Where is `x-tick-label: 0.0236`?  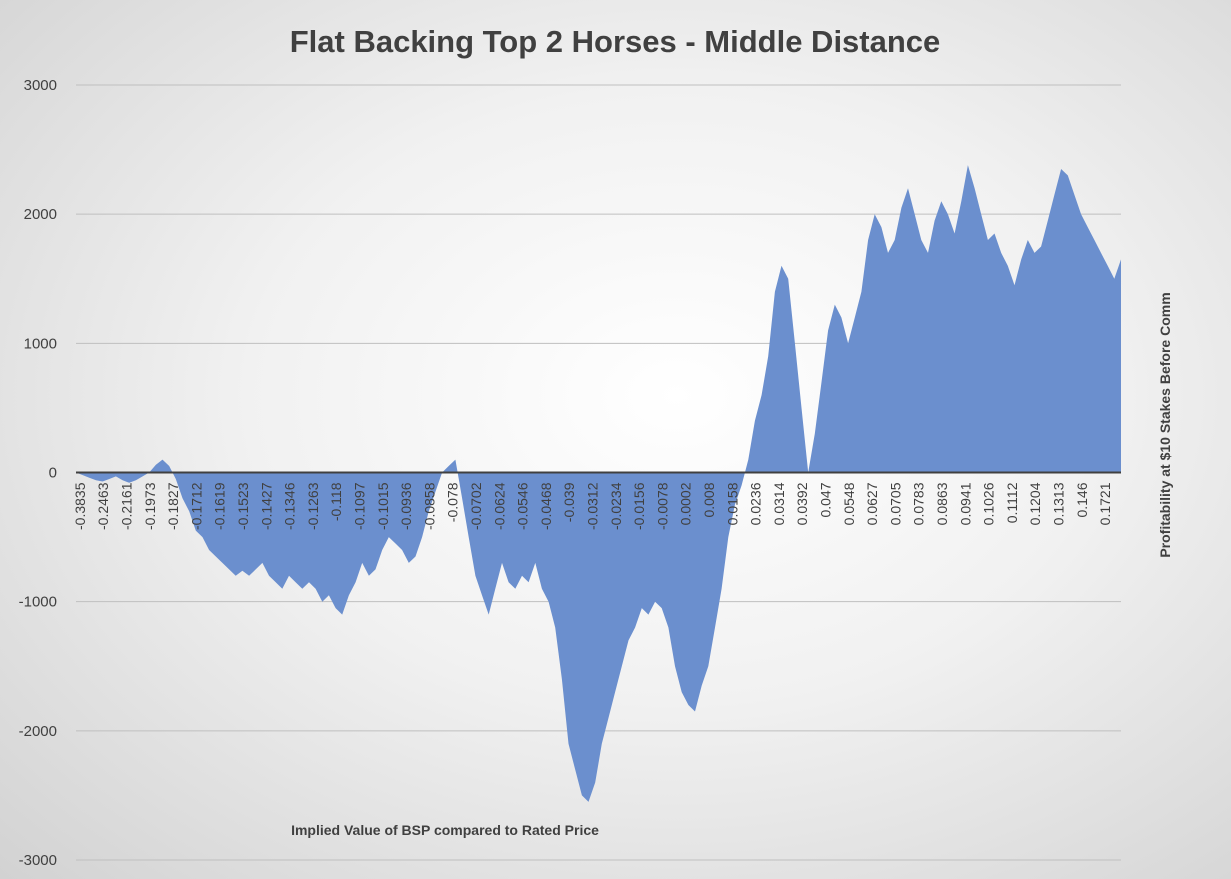
x-tick-label: 0.0236 is located at coordinates (756, 503).